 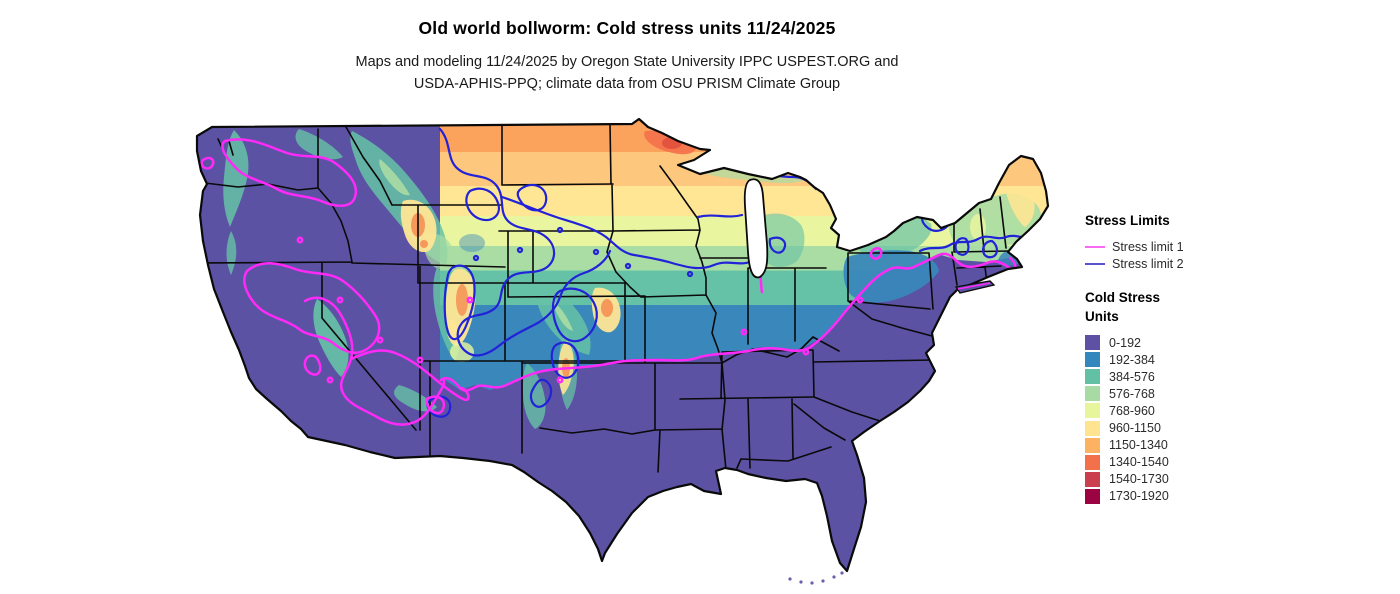 What do you see at coordinates (1139, 462) in the screenshot?
I see `legend-class-label: 1340-1540` at bounding box center [1139, 462].